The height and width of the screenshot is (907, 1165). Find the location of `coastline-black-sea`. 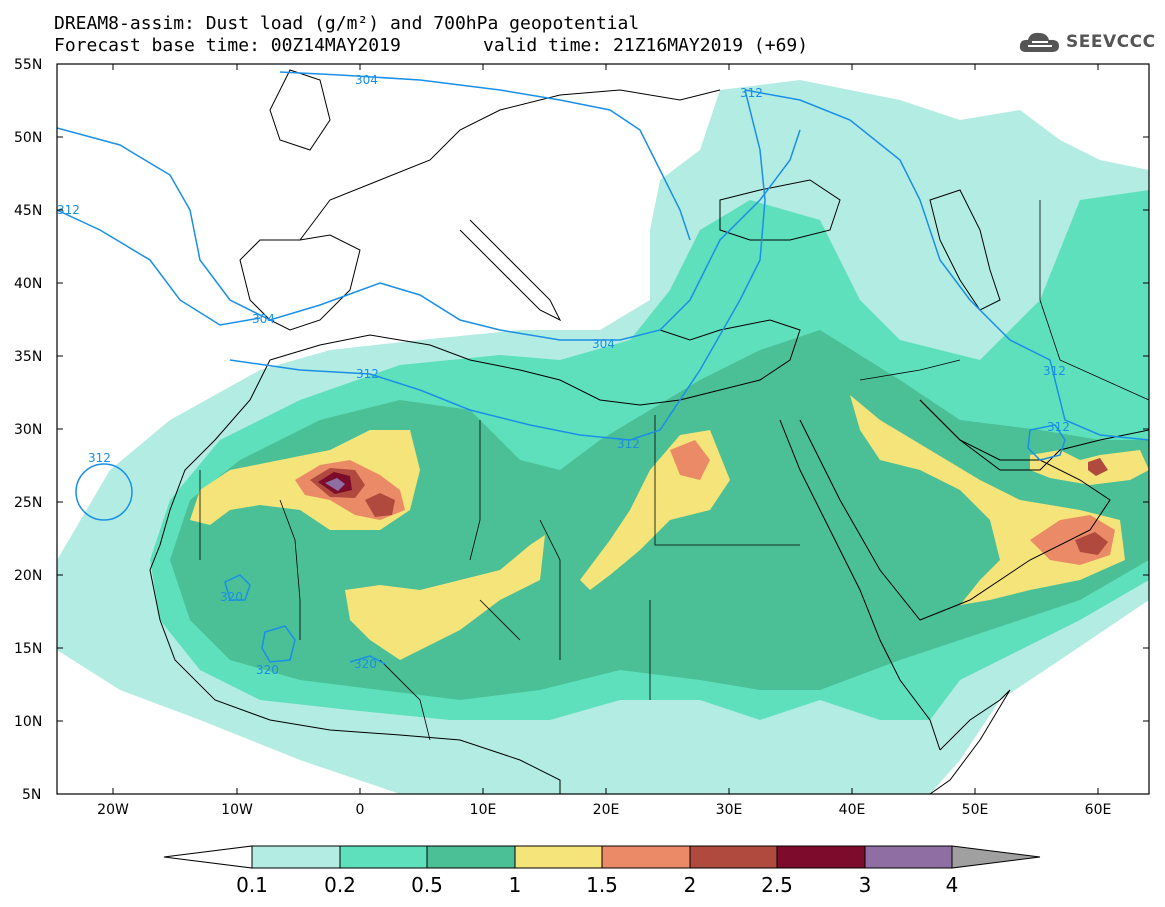

coastline-black-sea is located at coordinates (780, 210).